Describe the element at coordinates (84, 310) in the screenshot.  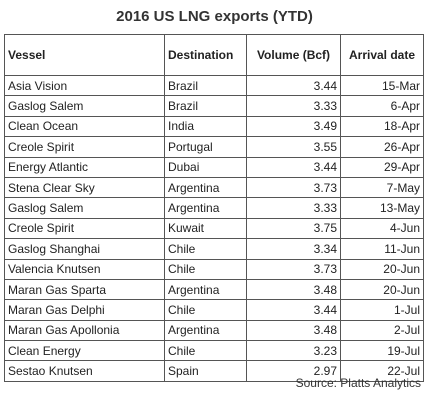
I see `vessel-cell: Maran Gas Delphi` at that location.